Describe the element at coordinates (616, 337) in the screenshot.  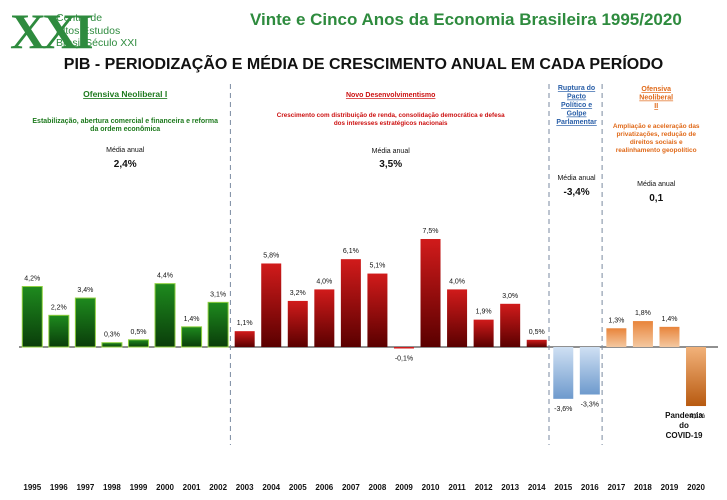
I see `bar-2017` at that location.